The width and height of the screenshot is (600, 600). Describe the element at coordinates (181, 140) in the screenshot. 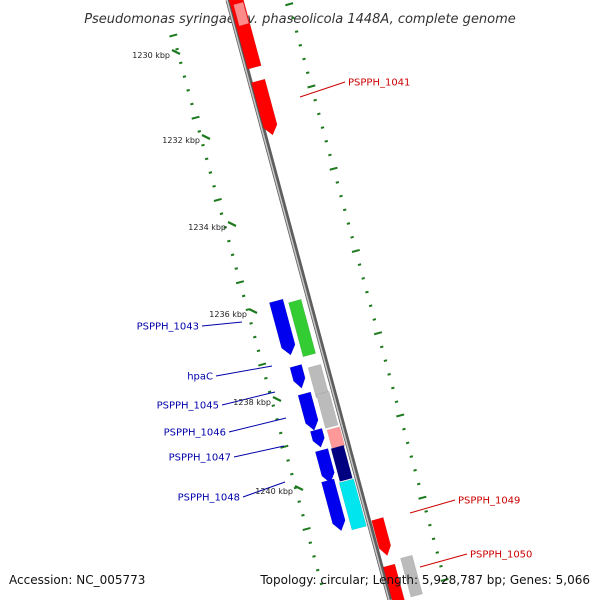

I see `kbp-label: 1232 kbp` at that location.